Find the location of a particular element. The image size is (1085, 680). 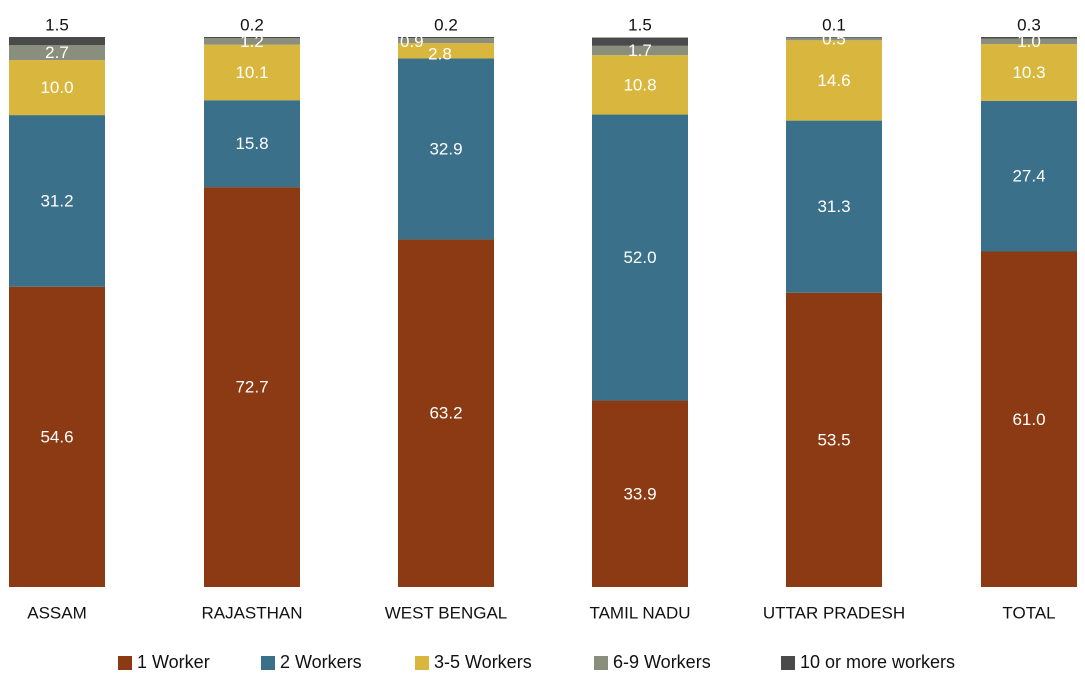

data-label-tamil-nadu-6-9-workers: 1.7 is located at coordinates (640, 50).